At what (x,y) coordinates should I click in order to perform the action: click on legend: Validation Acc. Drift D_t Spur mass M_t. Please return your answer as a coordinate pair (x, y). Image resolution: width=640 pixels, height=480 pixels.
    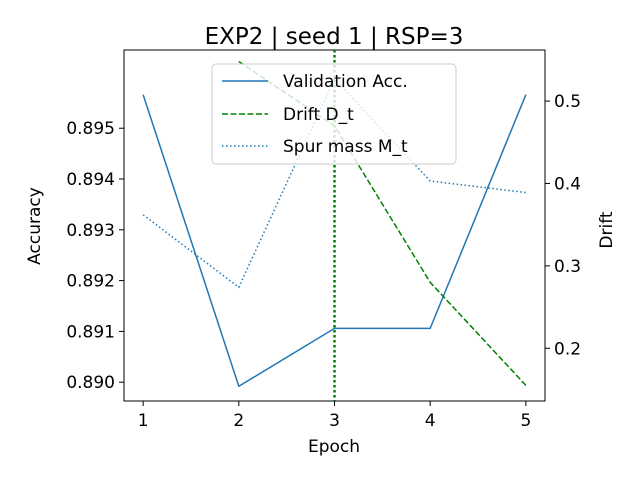
    Looking at the image, I should click on (334, 114).